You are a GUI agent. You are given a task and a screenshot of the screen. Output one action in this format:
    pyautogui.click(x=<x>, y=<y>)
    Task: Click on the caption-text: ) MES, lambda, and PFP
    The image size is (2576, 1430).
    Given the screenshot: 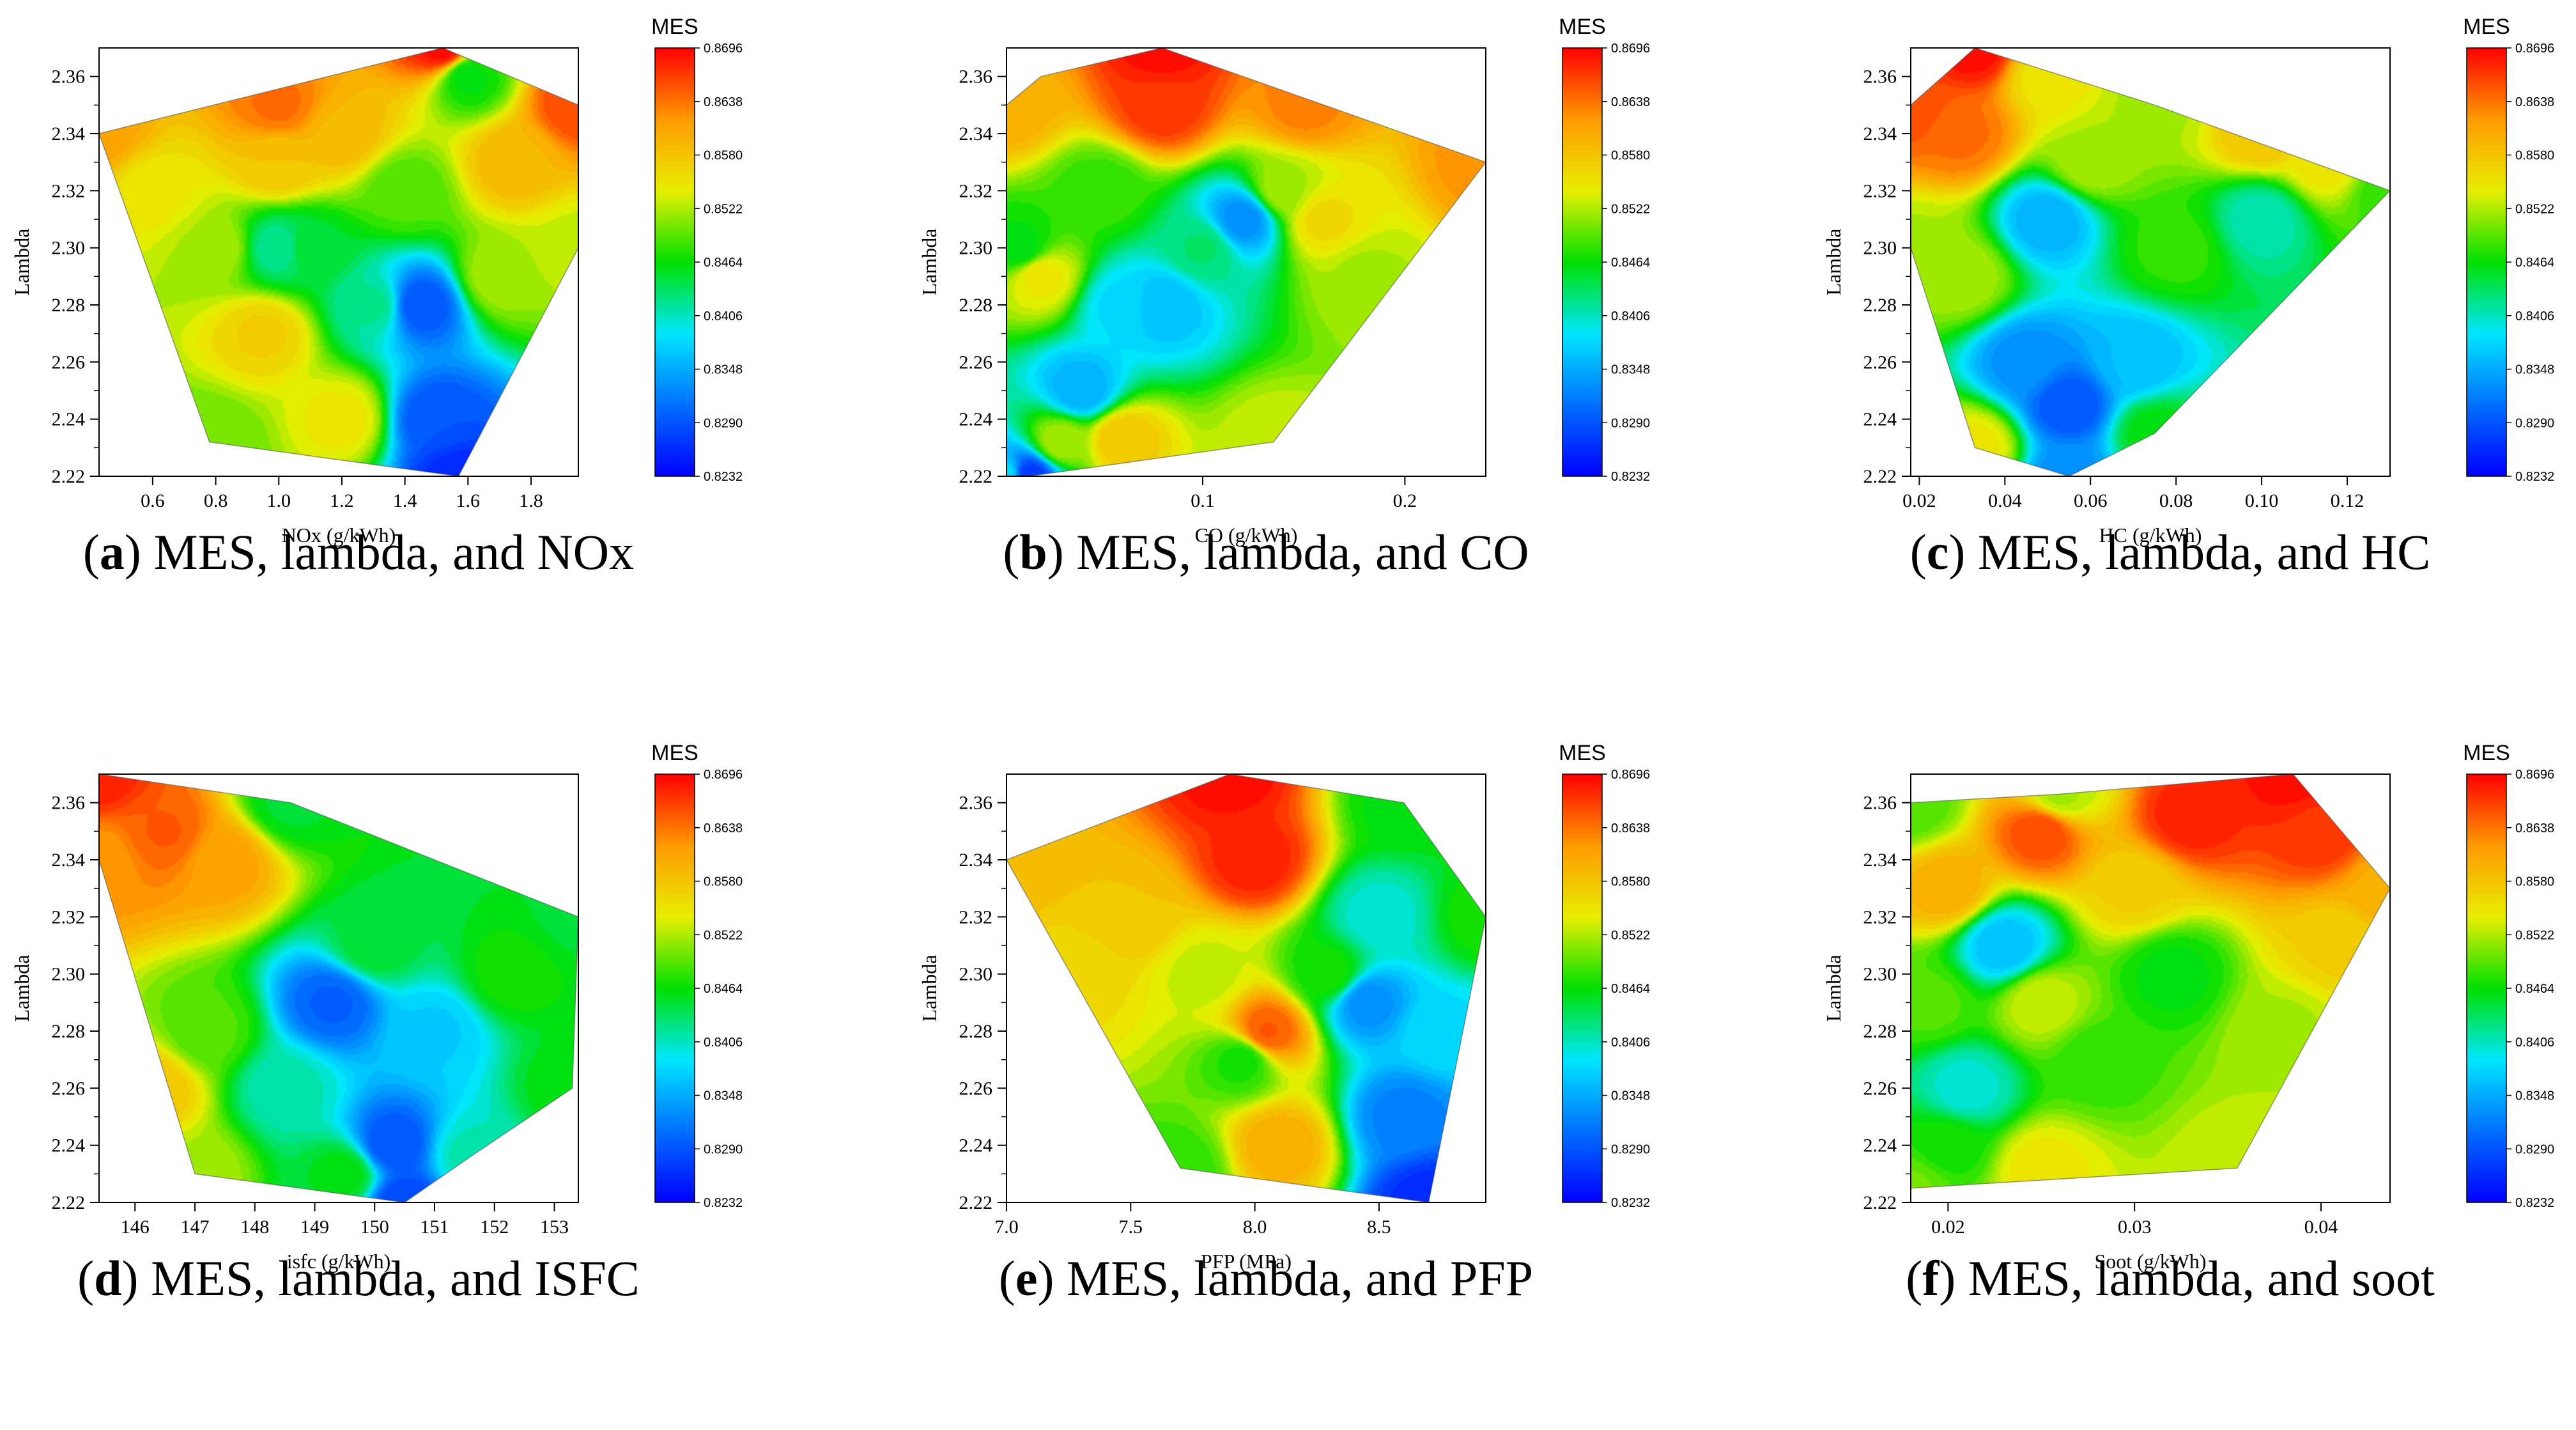 What is the action you would take?
    pyautogui.click(x=1285, y=1278)
    